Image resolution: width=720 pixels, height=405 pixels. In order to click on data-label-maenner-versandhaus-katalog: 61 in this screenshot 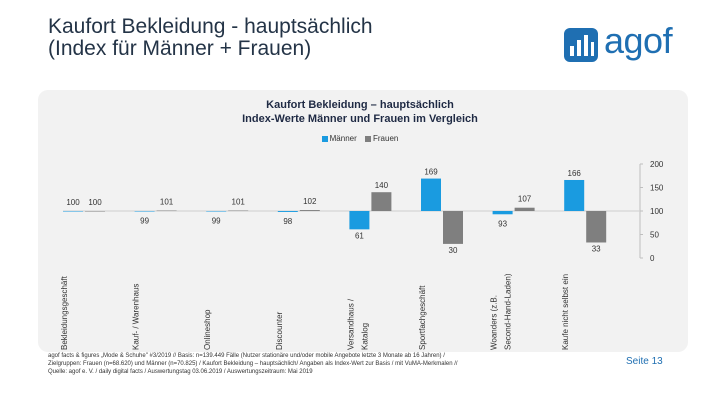, I will do `click(359, 235)`.